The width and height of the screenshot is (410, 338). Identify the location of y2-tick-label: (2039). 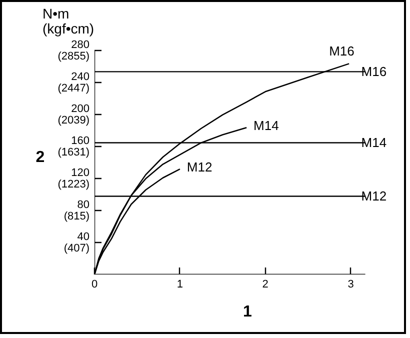
(74, 120).